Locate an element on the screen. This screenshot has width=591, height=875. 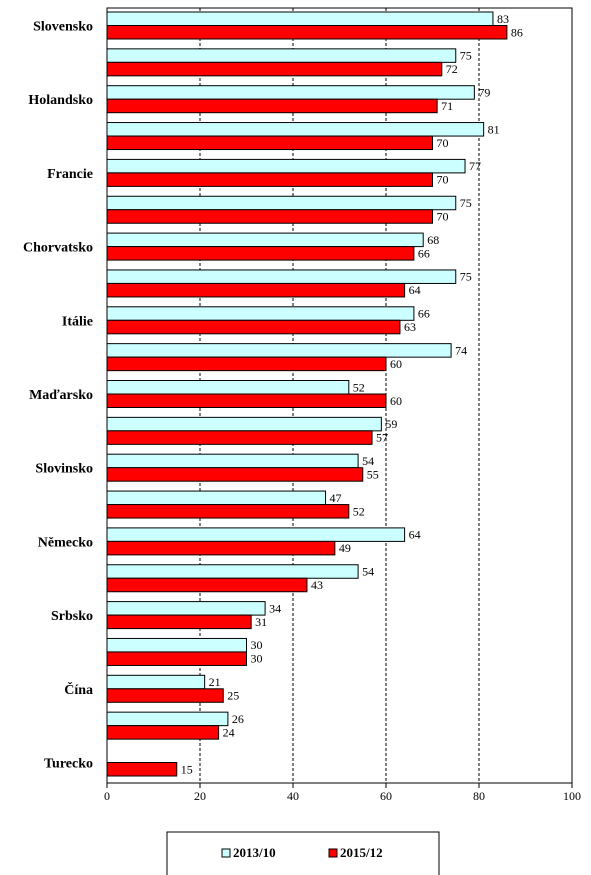
value-label-2013-15: 54 is located at coordinates (368, 572).